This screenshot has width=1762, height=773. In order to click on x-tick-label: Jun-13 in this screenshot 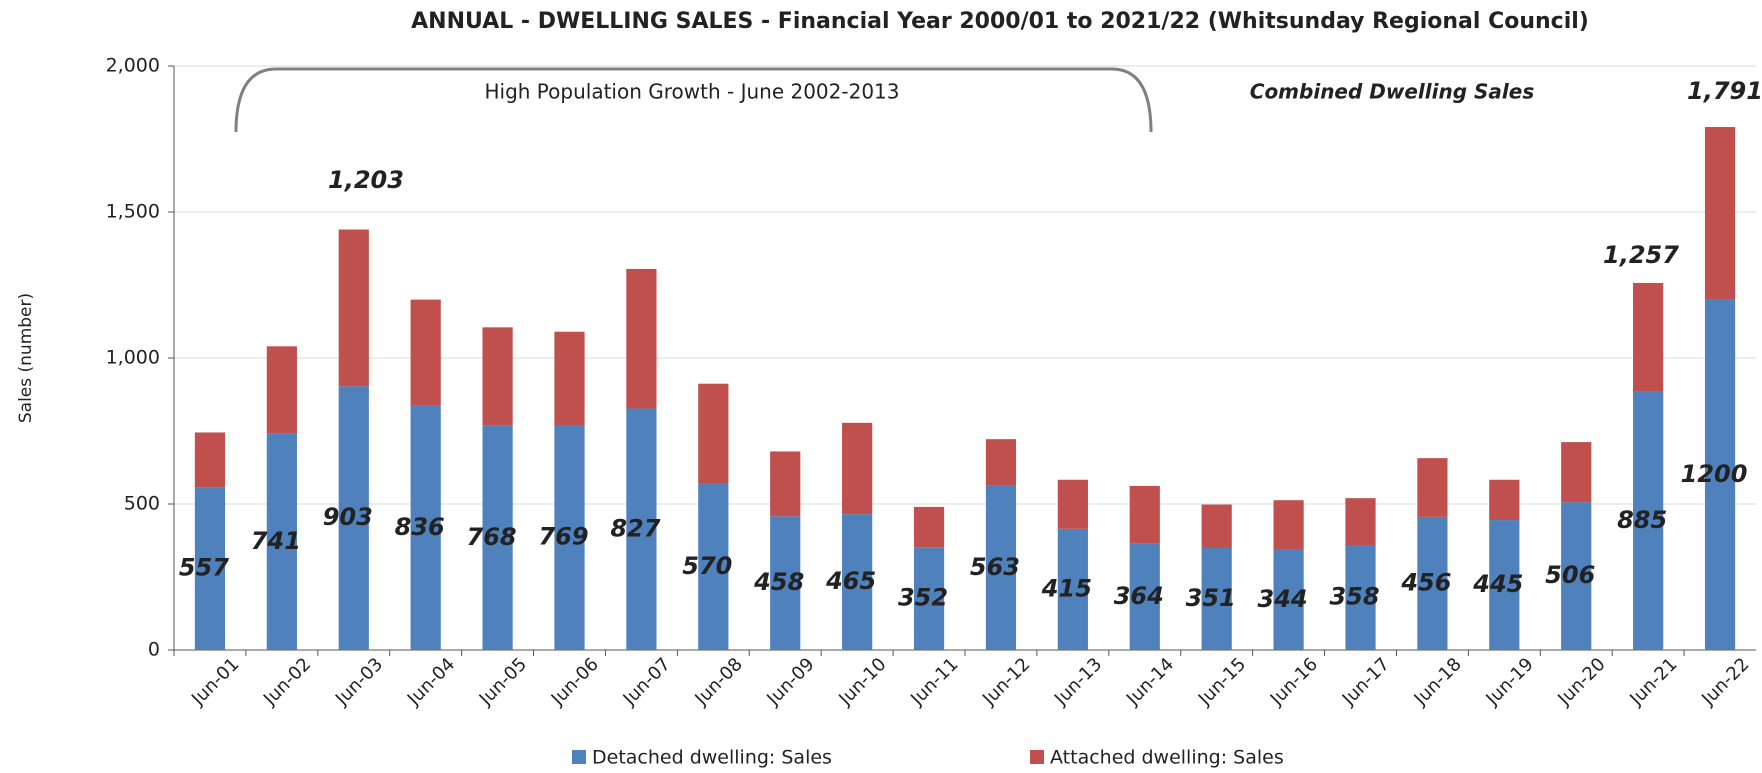, I will do `click(1078, 682)`.